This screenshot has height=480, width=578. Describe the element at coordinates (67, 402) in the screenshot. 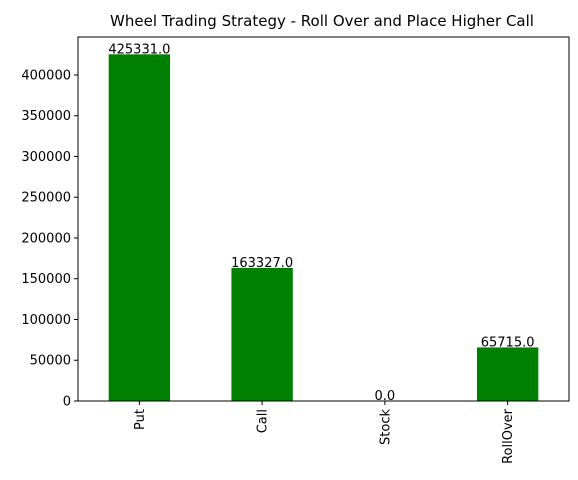

I see `y-tick-label-0: 0` at that location.